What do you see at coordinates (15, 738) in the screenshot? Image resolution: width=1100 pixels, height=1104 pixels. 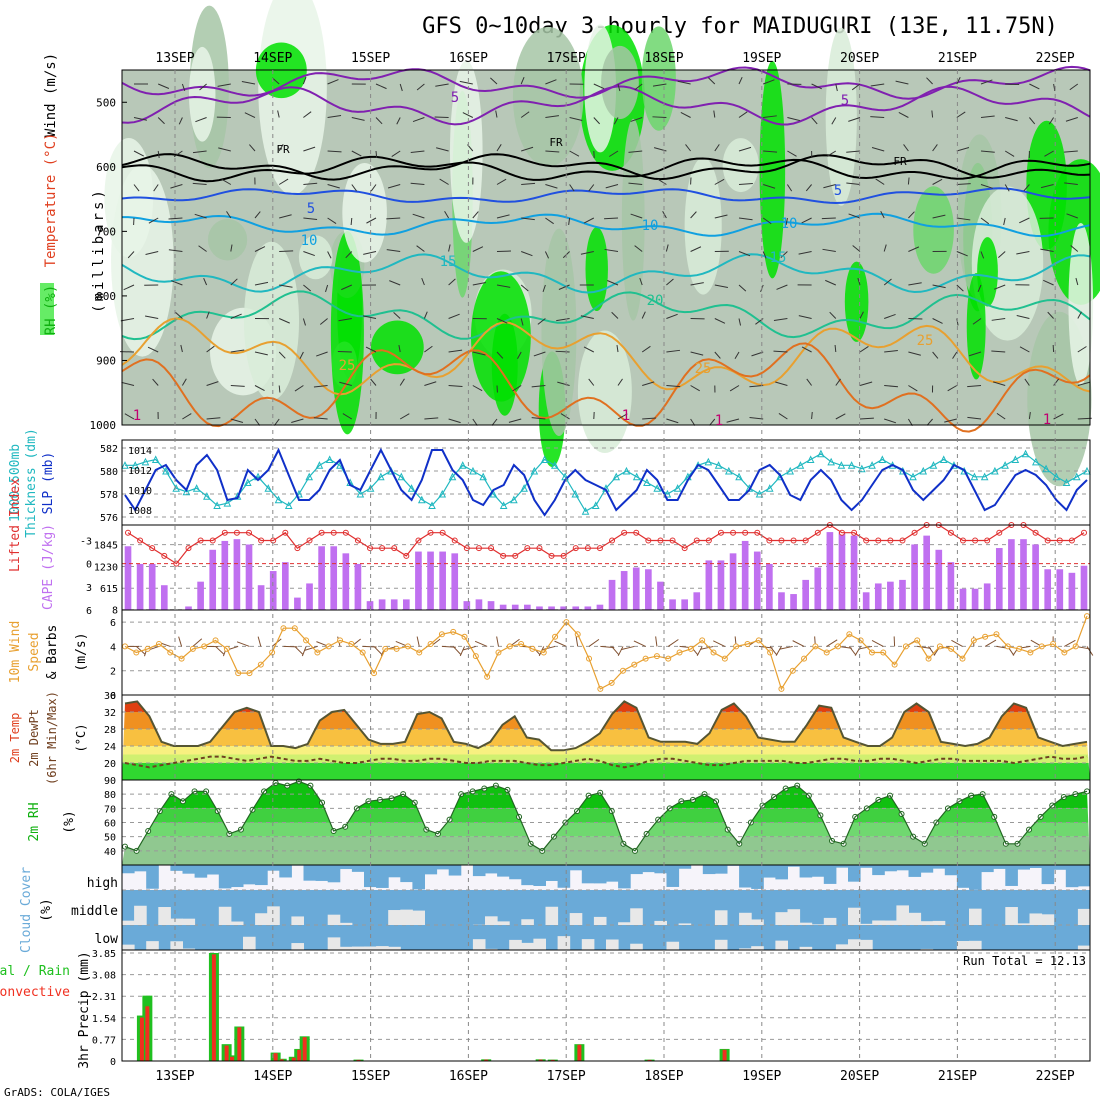 I see `temp-label: 2m Temp` at bounding box center [15, 738].